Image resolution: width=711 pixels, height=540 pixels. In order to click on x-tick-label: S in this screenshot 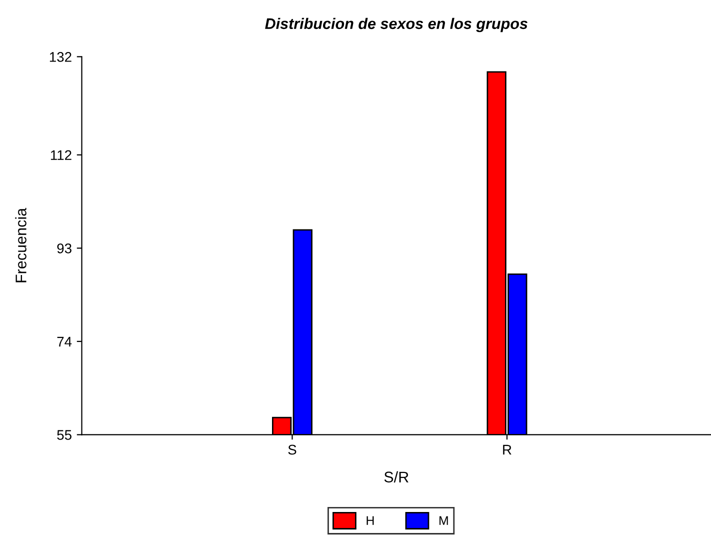, I will do `click(292, 449)`.